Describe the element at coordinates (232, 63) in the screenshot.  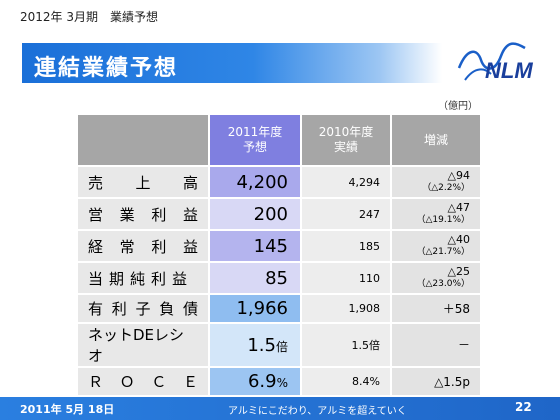
I see `title-bar: 連結業績予想` at that location.